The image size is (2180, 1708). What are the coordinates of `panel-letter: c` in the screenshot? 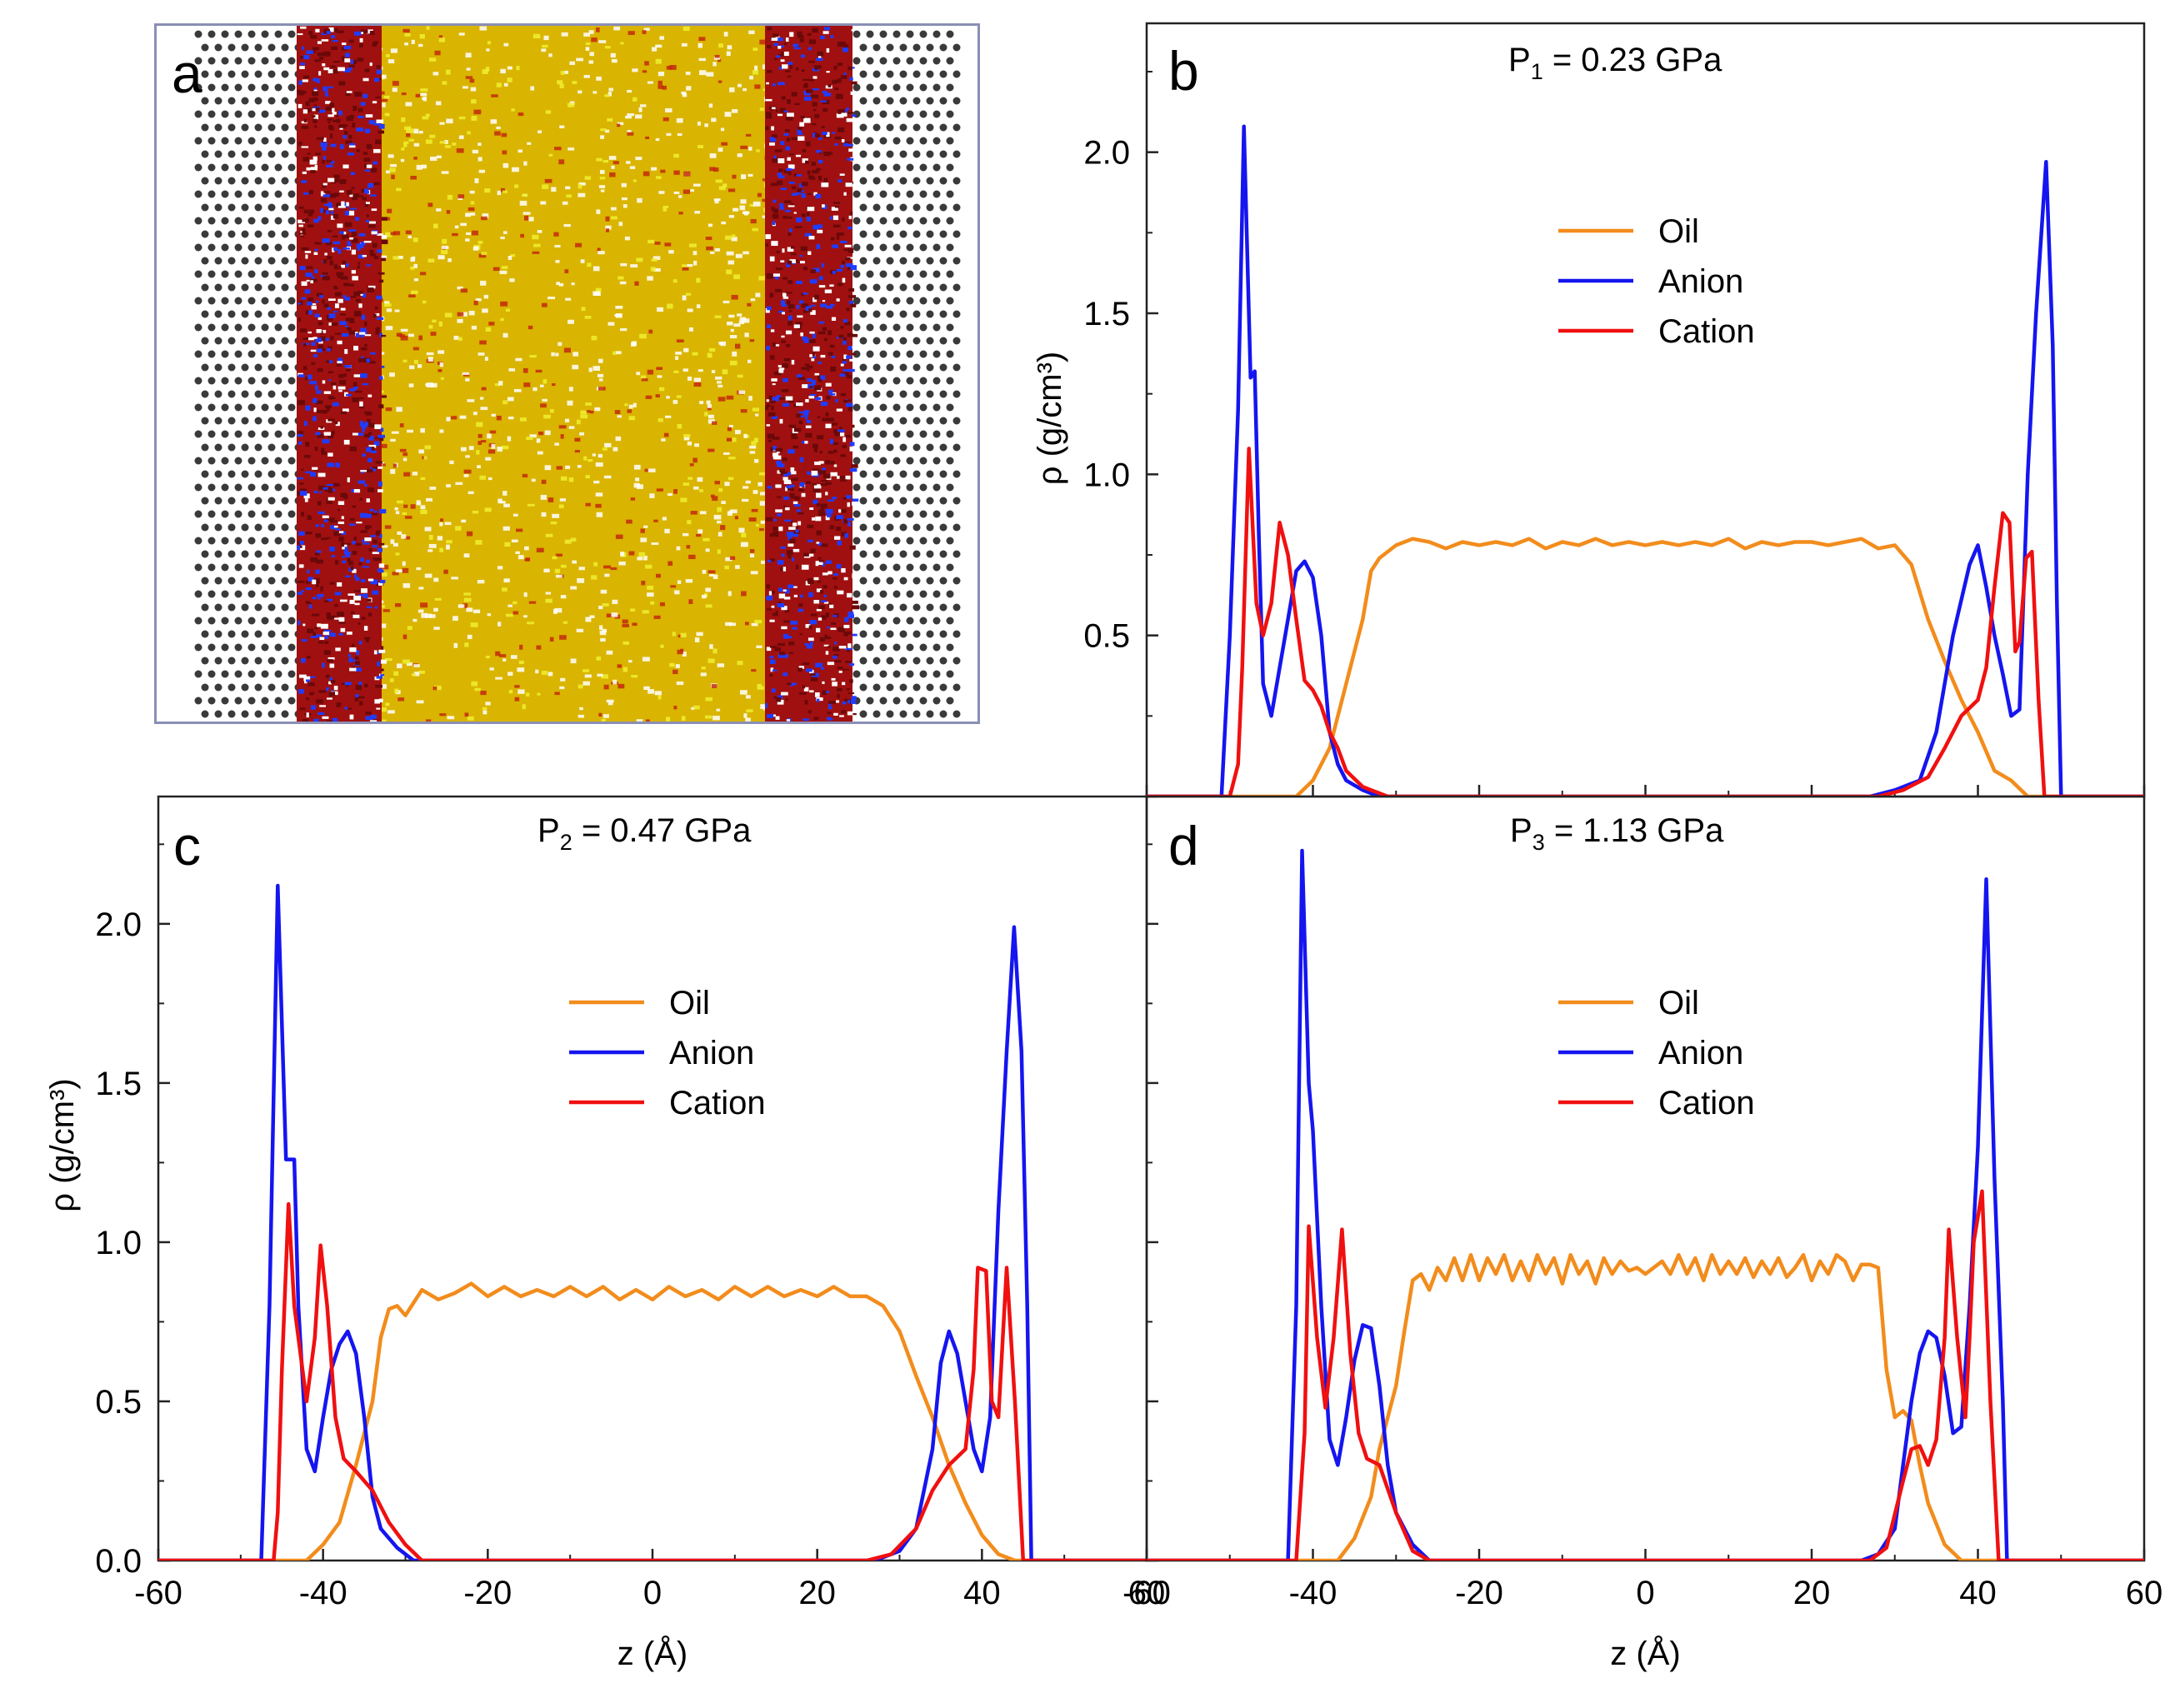 It's located at (187, 845).